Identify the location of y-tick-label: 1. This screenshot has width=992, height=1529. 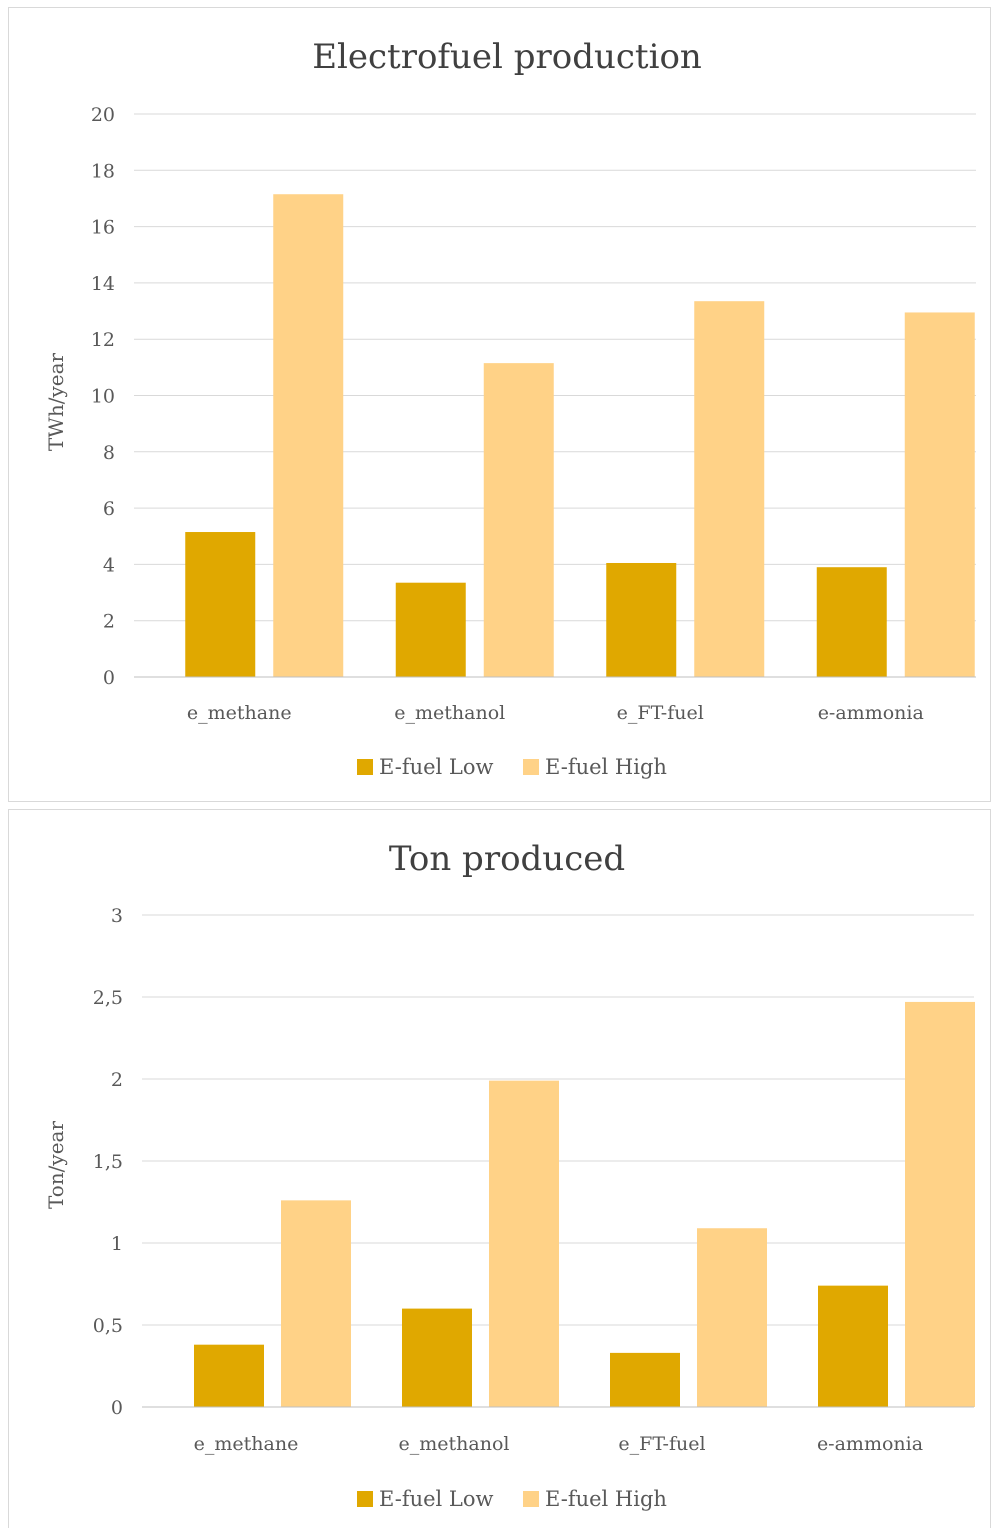
(117, 1244).